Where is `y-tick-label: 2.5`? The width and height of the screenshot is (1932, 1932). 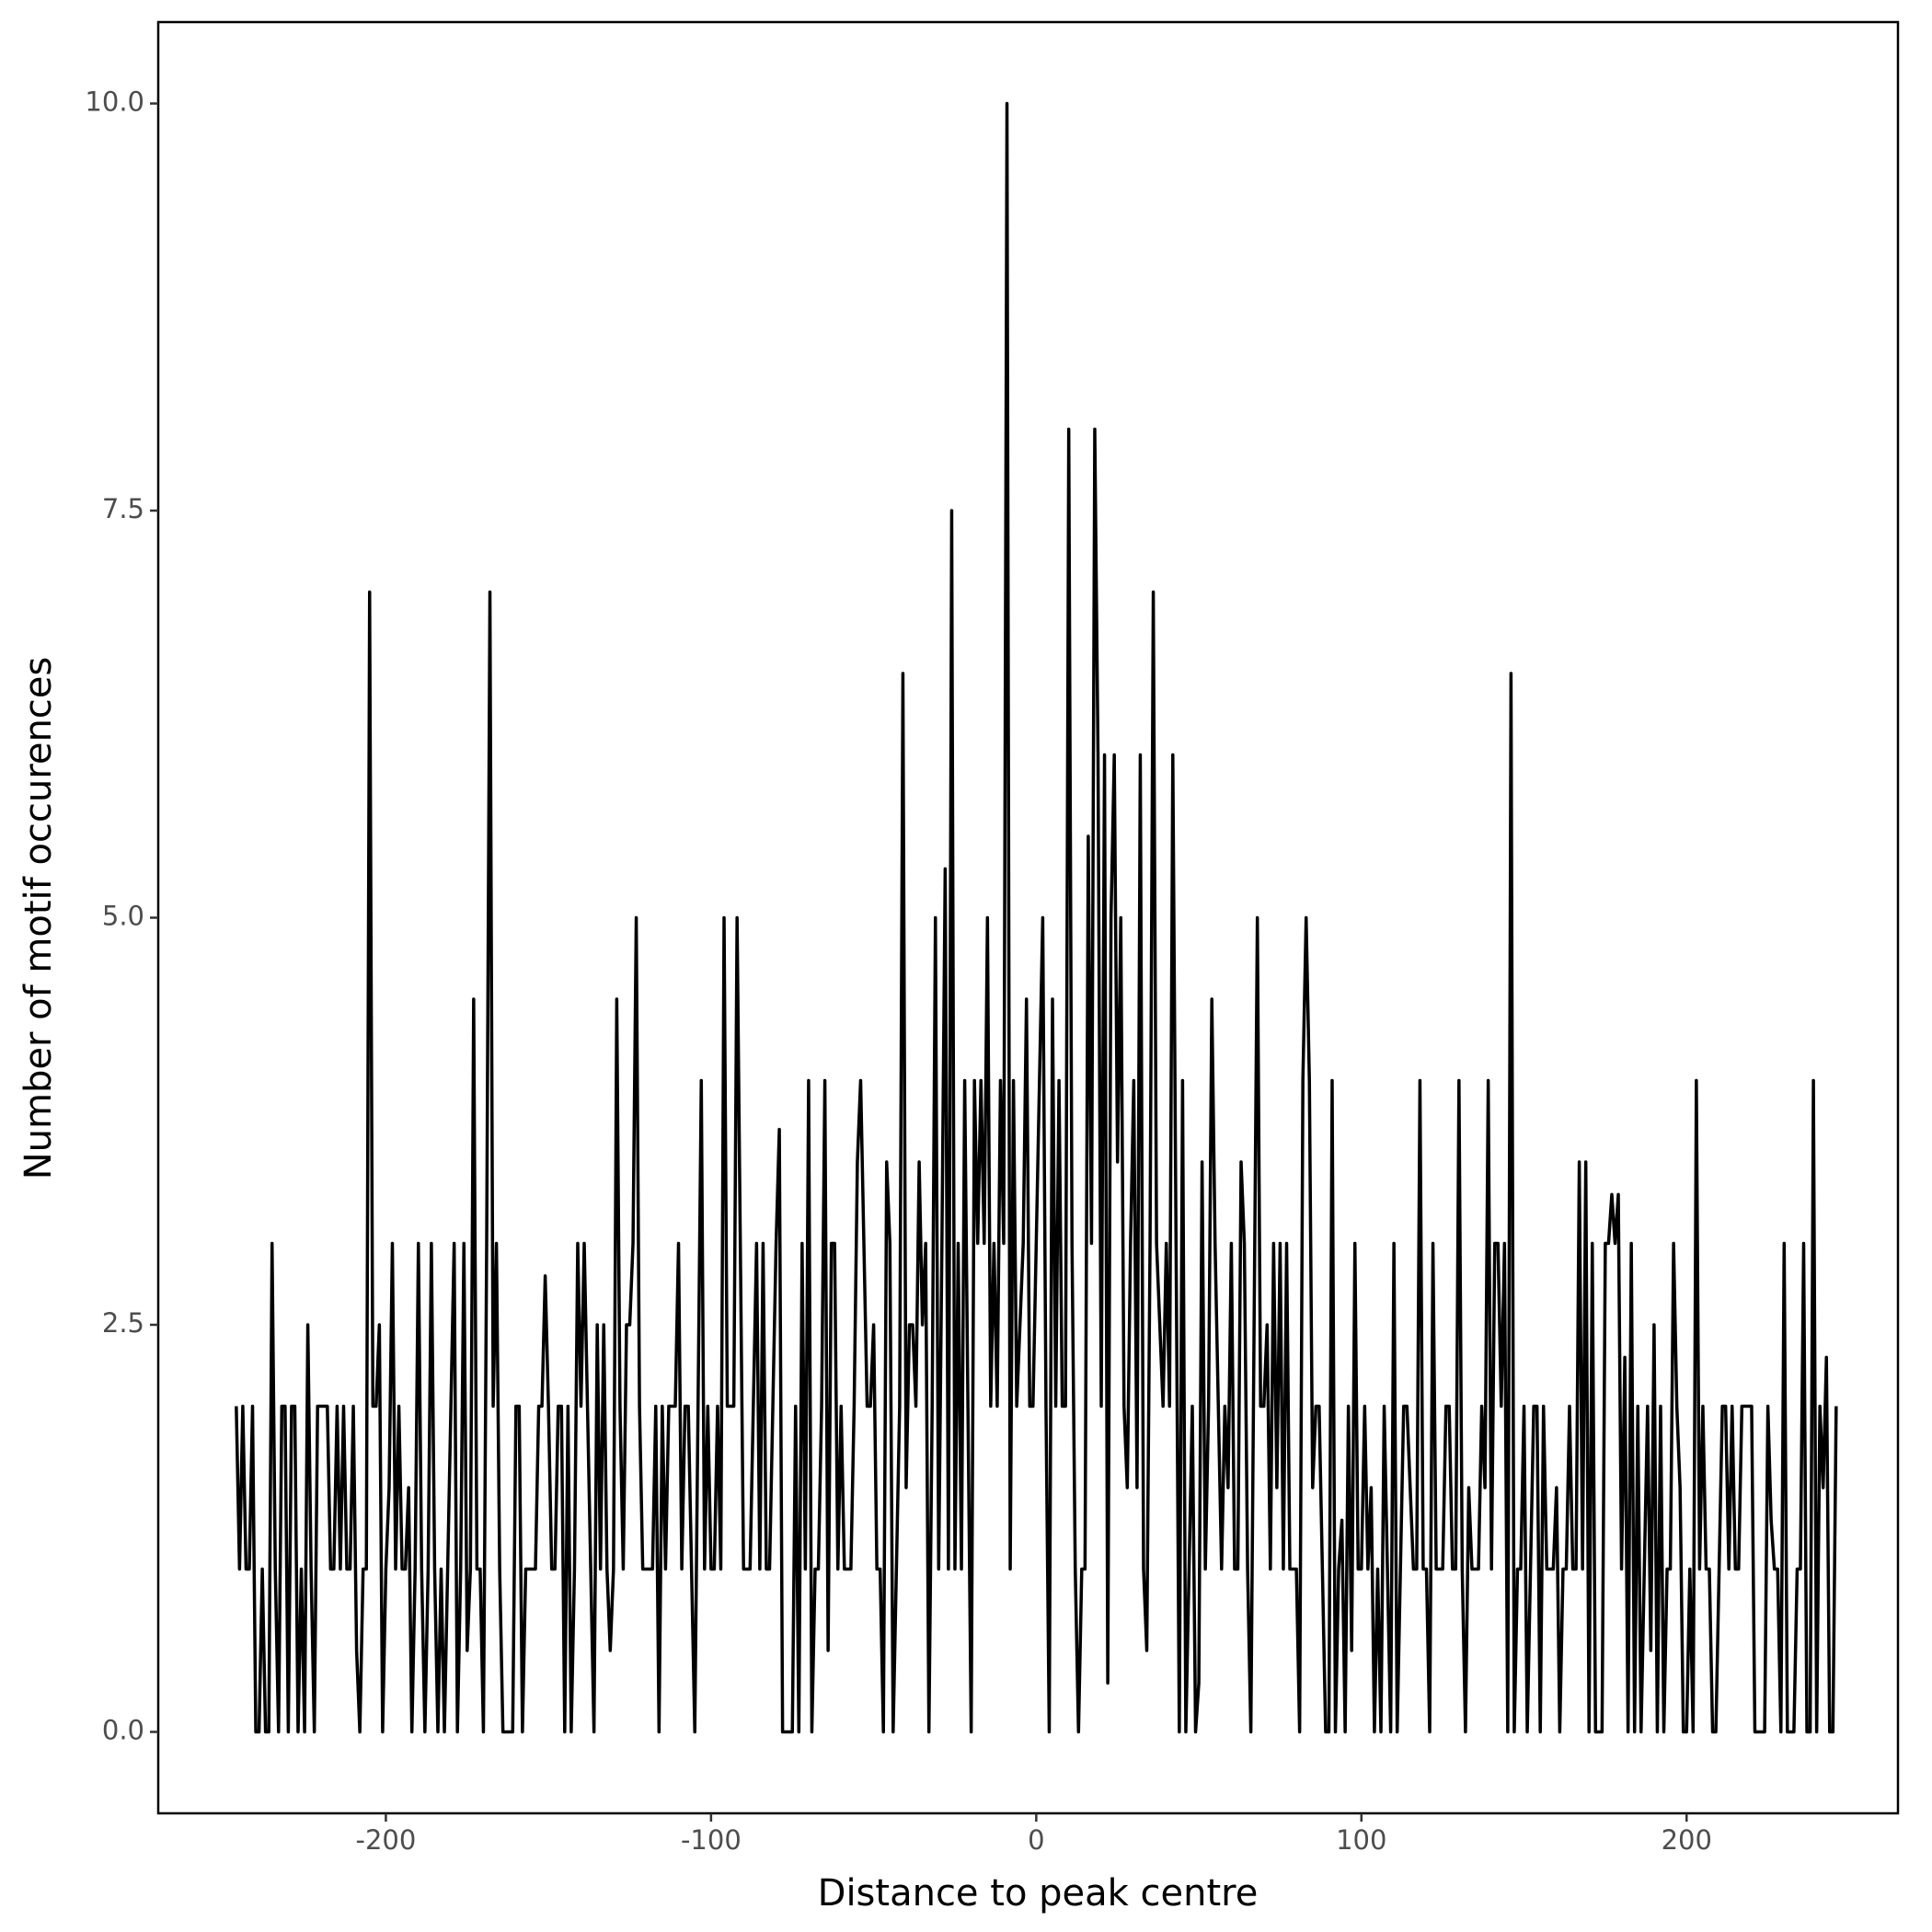
y-tick-label: 2.5 is located at coordinates (123, 1323).